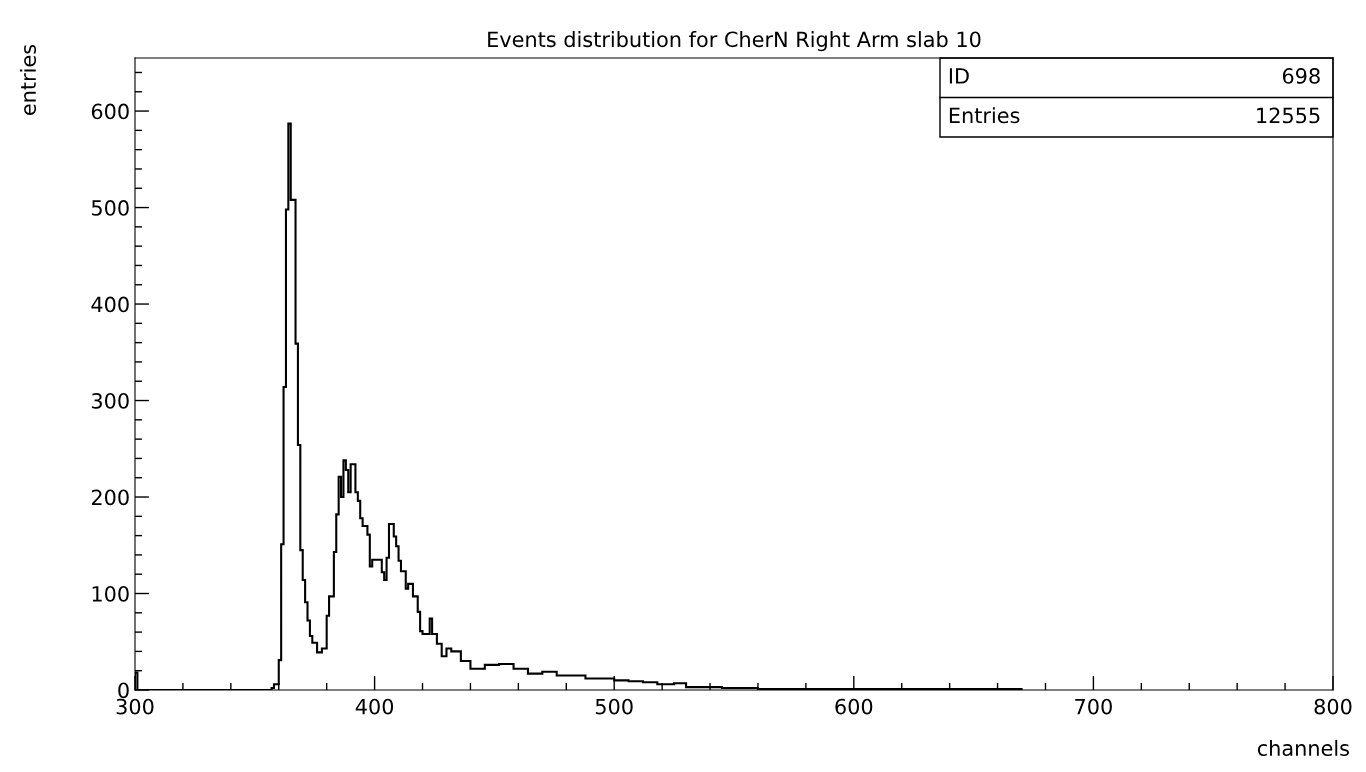 This screenshot has width=1366, height=772. Describe the element at coordinates (1288, 115) in the screenshot. I see `annotation: 12555` at that location.